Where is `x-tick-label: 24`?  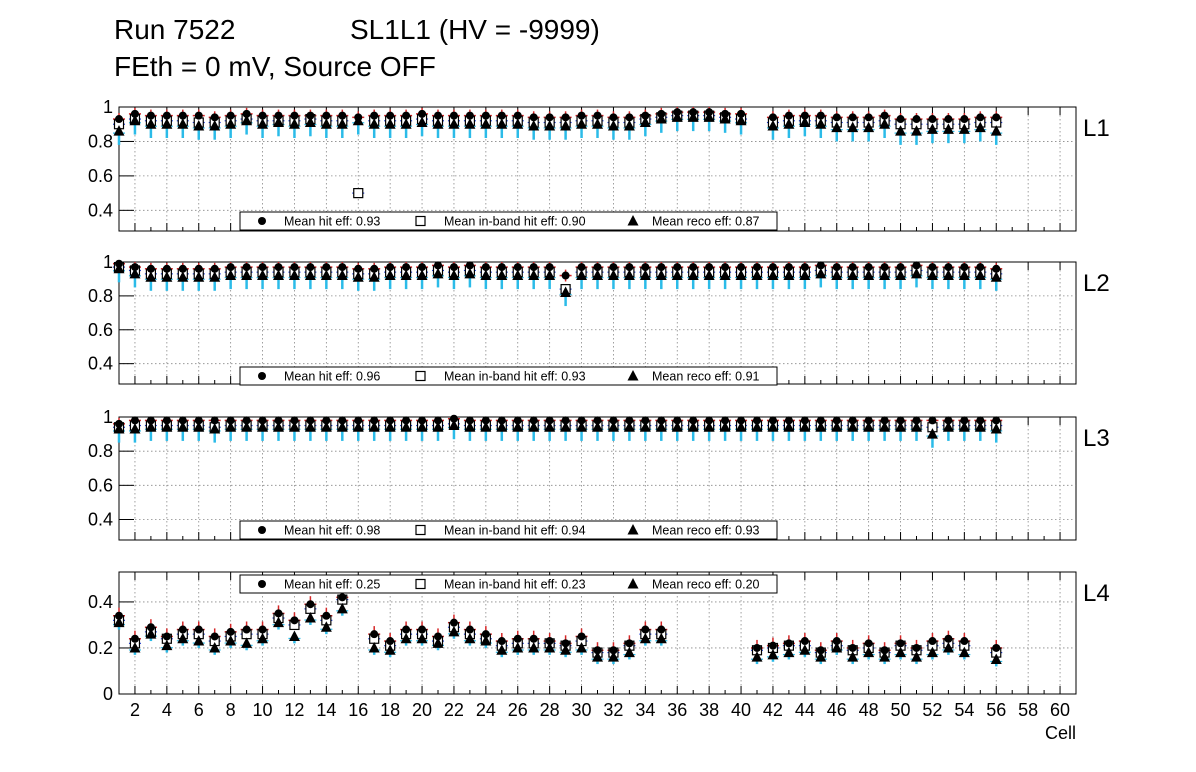 x-tick-label: 24 is located at coordinates (486, 710).